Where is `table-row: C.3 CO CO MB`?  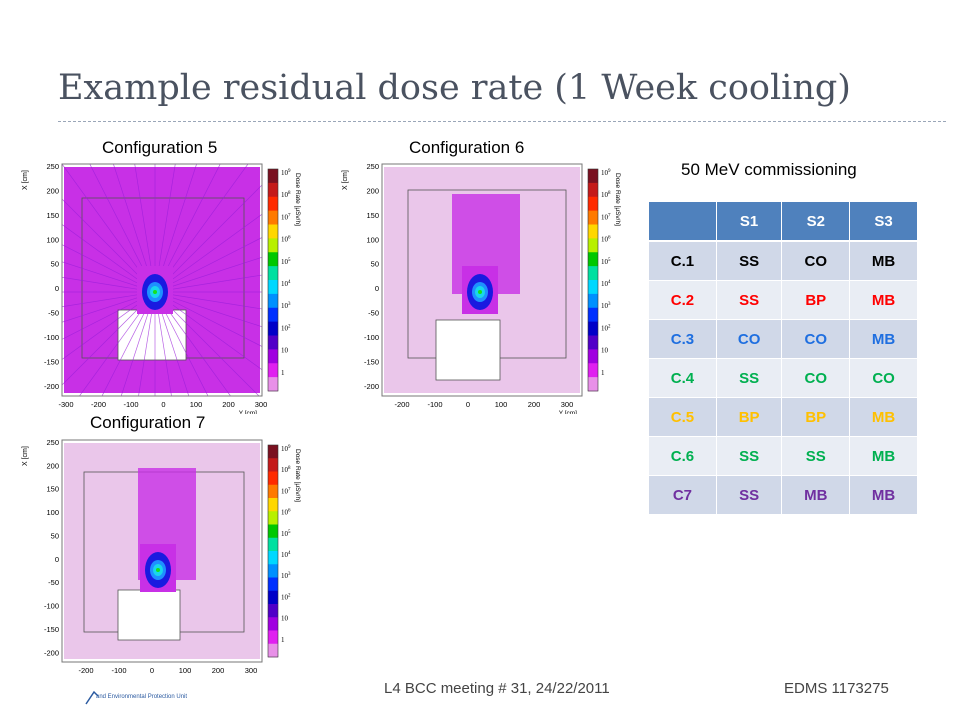 table-row: C.3 CO CO MB is located at coordinates (783, 339).